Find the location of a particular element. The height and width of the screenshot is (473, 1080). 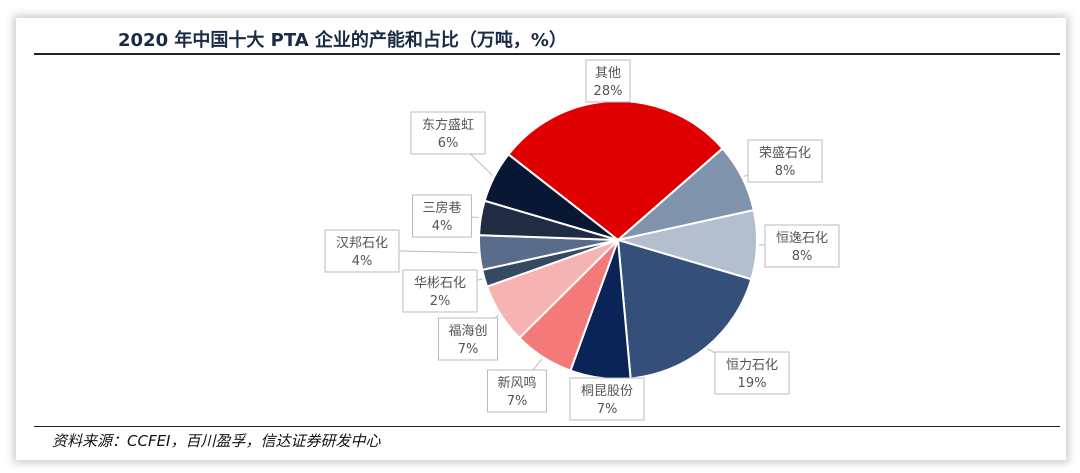

data-label-name: 新风鸣 is located at coordinates (516, 383).